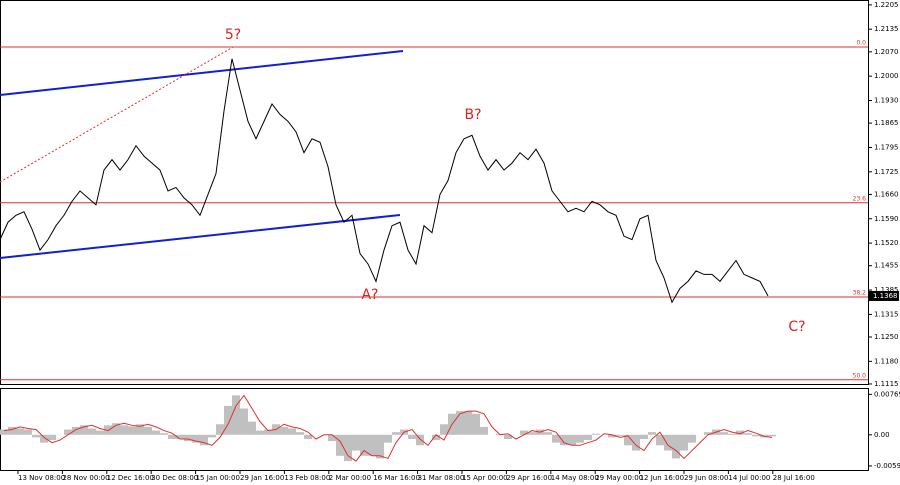 The image size is (900, 485). I want to click on y-tick-label: 1.1795, so click(886, 147).